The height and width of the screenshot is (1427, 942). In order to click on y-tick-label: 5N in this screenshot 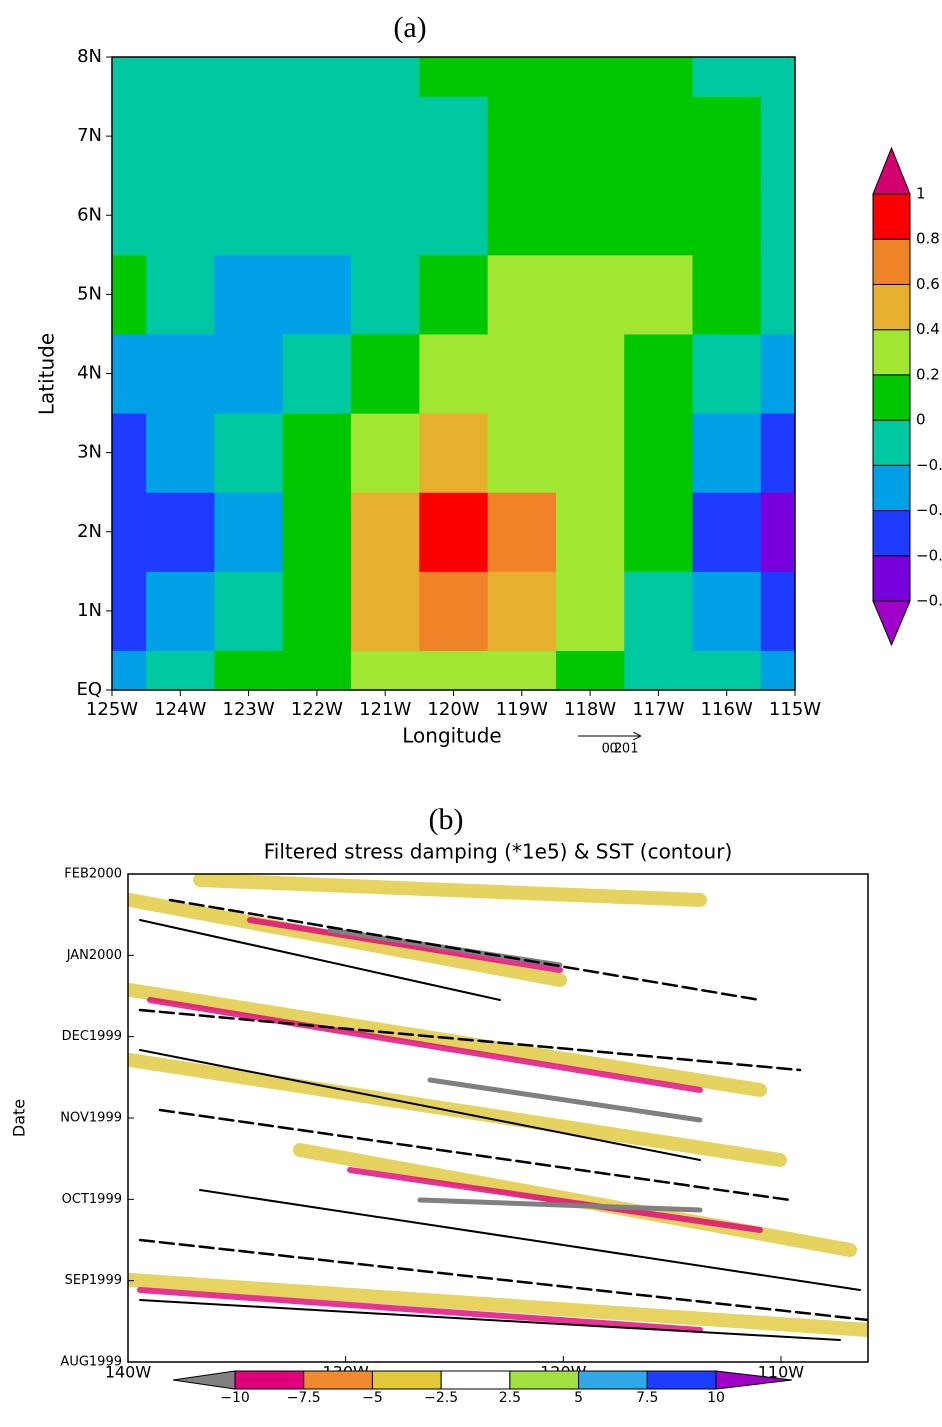, I will do `click(89, 293)`.